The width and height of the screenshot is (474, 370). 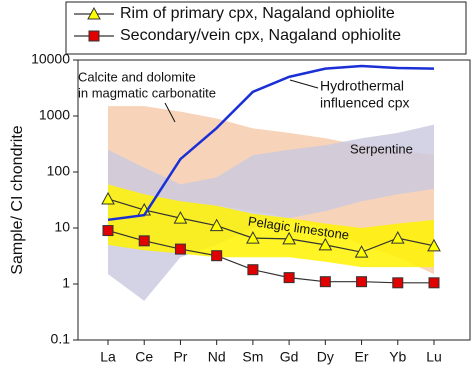 What do you see at coordinates (434, 357) in the screenshot?
I see `x-tick-label: Lu` at bounding box center [434, 357].